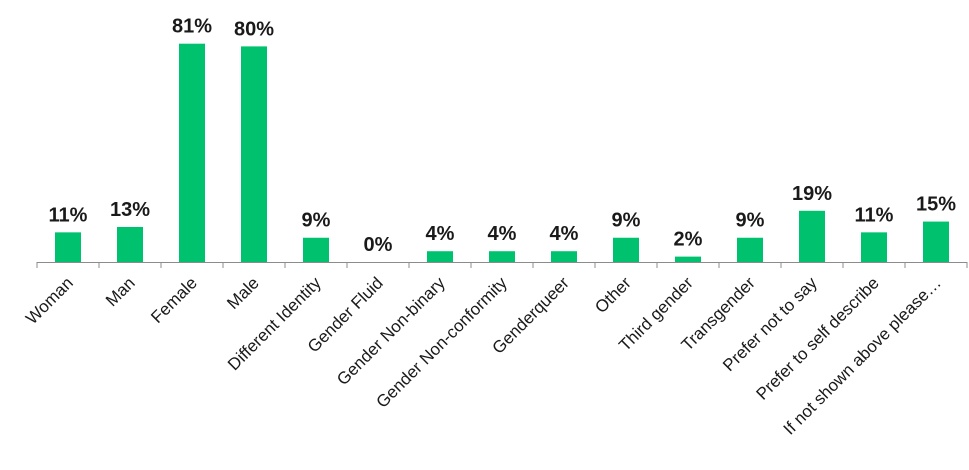 Image resolution: width=969 pixels, height=470 pixels. What do you see at coordinates (812, 194) in the screenshot?
I see `data-label-12: 19%` at bounding box center [812, 194].